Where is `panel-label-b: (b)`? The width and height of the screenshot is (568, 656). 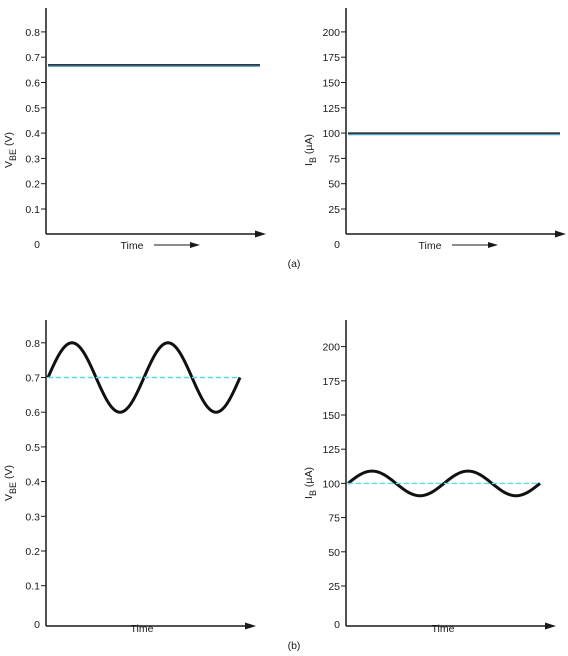
panel-label-b: (b) is located at coordinates (294, 646).